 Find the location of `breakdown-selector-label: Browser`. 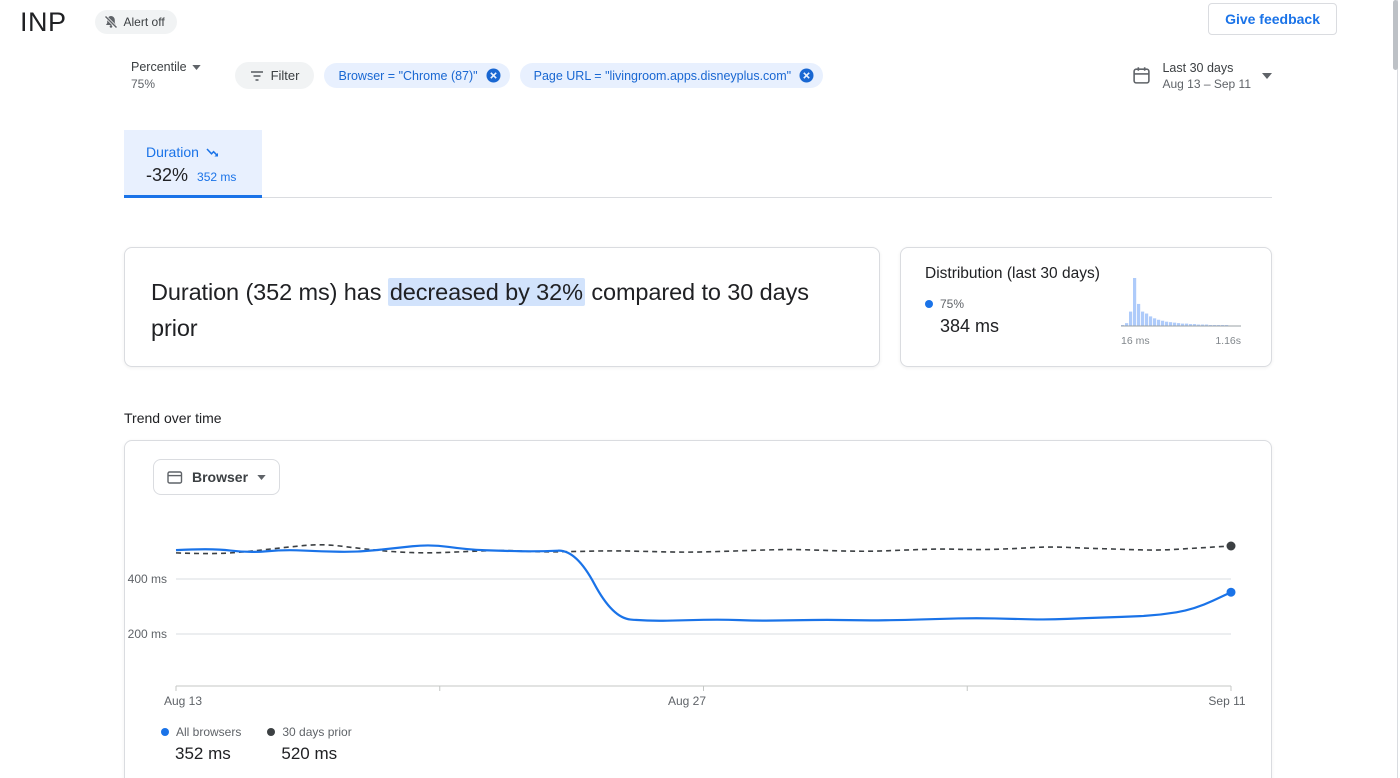

breakdown-selector-label: Browser is located at coordinates (220, 477).